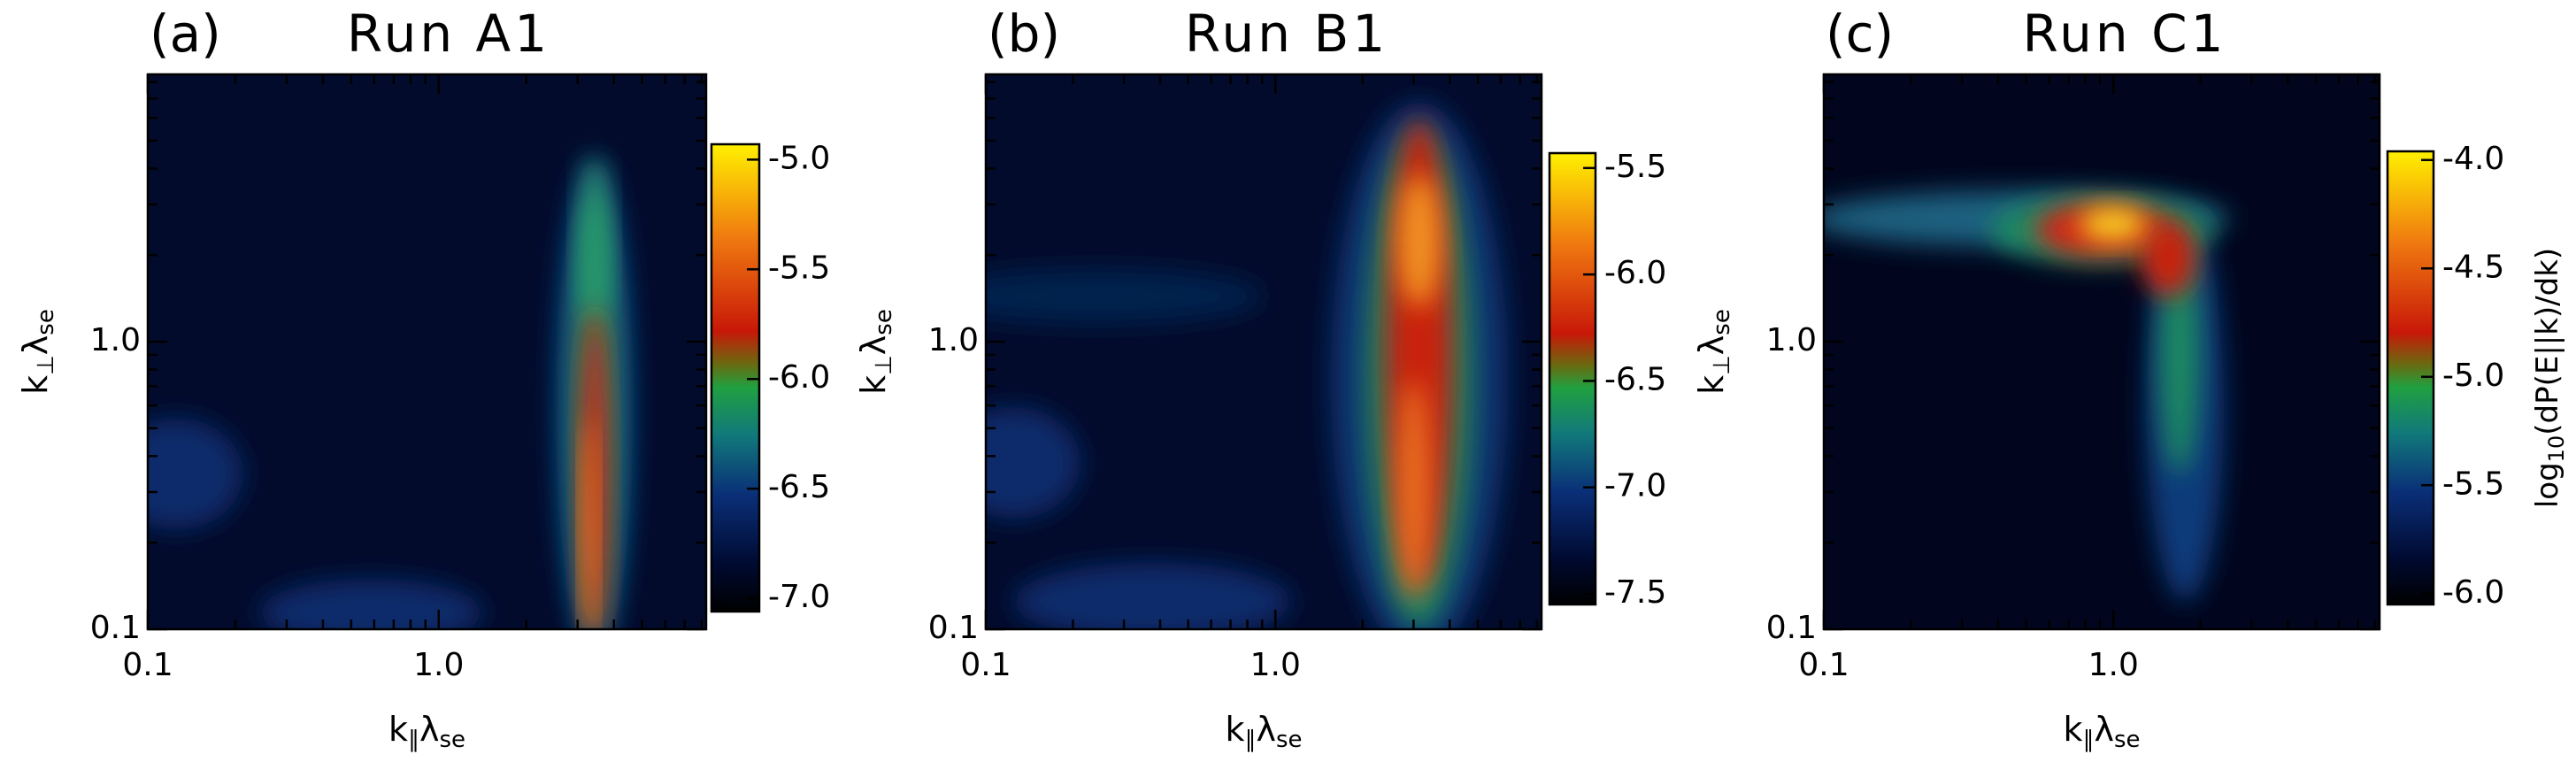 This screenshot has width=2576, height=762. I want to click on colorbar-label-part: (dP(E||k)/dk), so click(2547, 341).